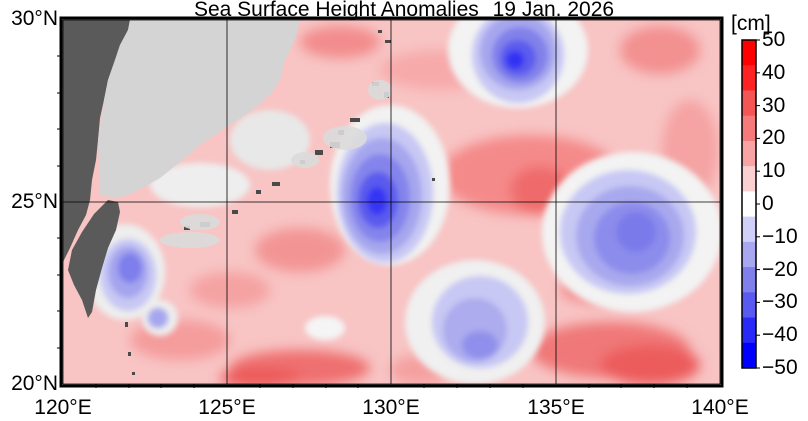 The height and width of the screenshot is (421, 808). I want to click on negative-eddy-east, so click(628, 232).